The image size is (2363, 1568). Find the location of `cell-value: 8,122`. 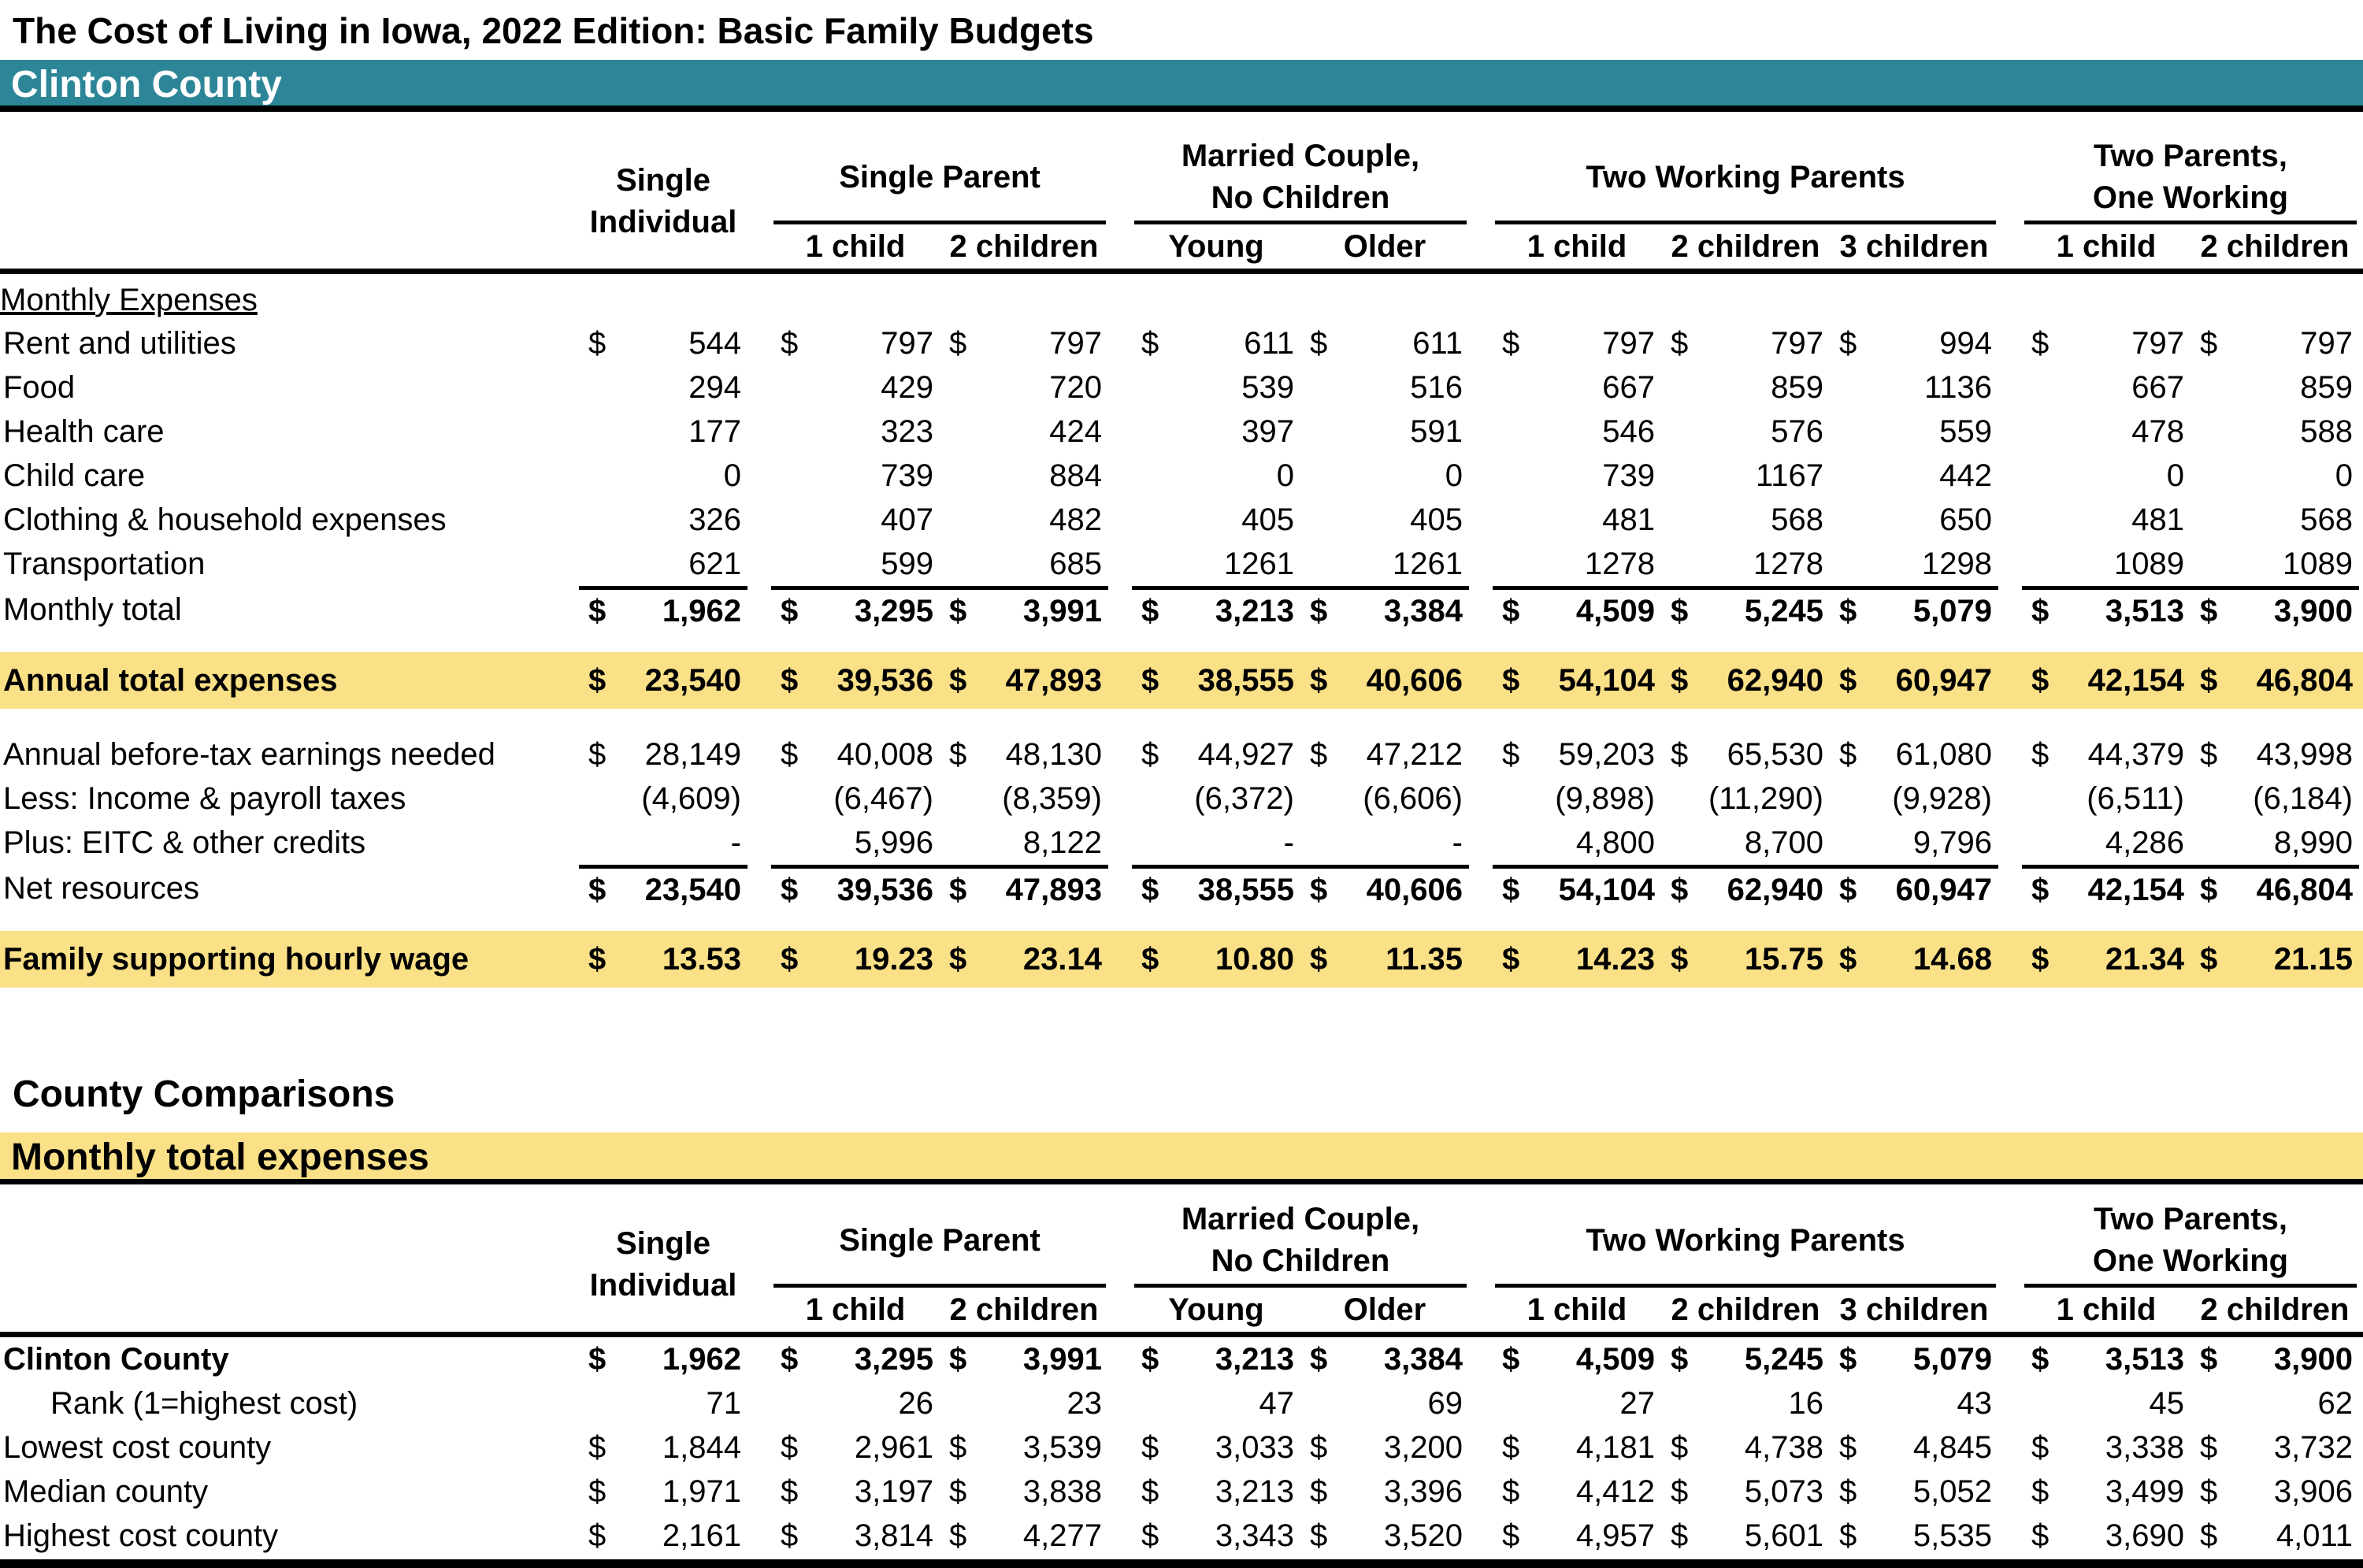

cell-value: 8,122 is located at coordinates (1062, 842).